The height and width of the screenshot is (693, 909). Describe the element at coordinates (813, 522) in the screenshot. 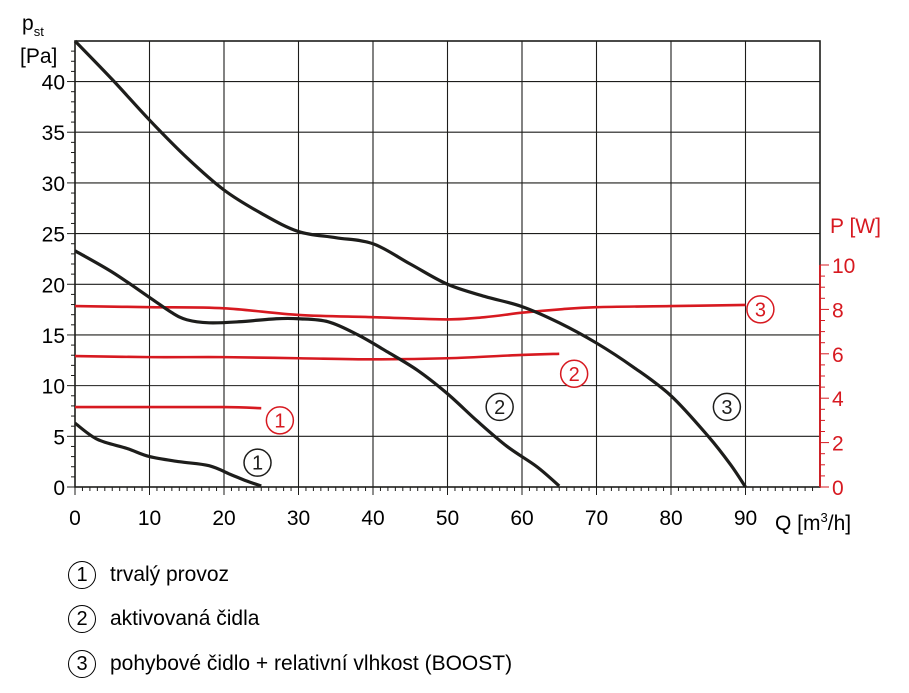

I see `x-axis-title: Q [m3/h]` at that location.